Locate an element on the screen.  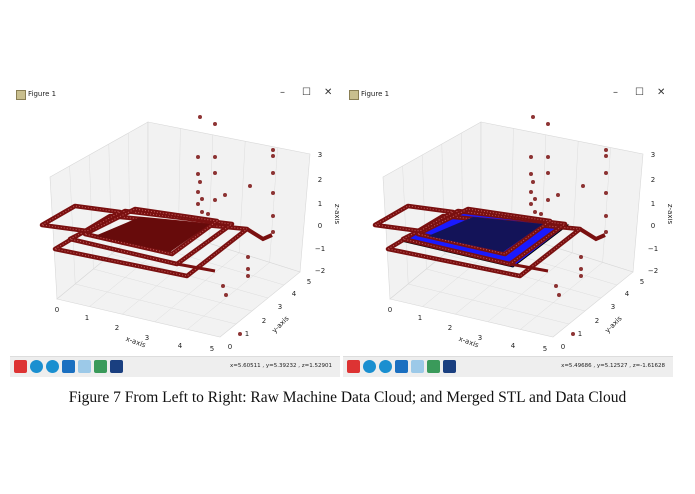
toolpath-ring is located at coordinates (414, 218).